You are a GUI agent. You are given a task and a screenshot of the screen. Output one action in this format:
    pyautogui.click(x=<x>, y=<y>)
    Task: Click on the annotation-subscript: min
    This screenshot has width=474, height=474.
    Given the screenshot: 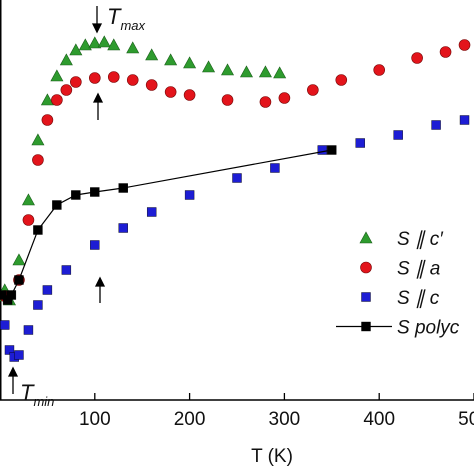 What is the action you would take?
    pyautogui.click(x=43, y=401)
    